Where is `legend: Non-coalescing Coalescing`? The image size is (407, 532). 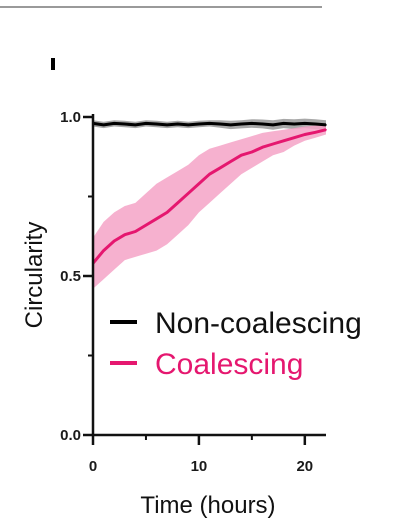
legend: Non-coalescing Coalescing is located at coordinates (236, 344).